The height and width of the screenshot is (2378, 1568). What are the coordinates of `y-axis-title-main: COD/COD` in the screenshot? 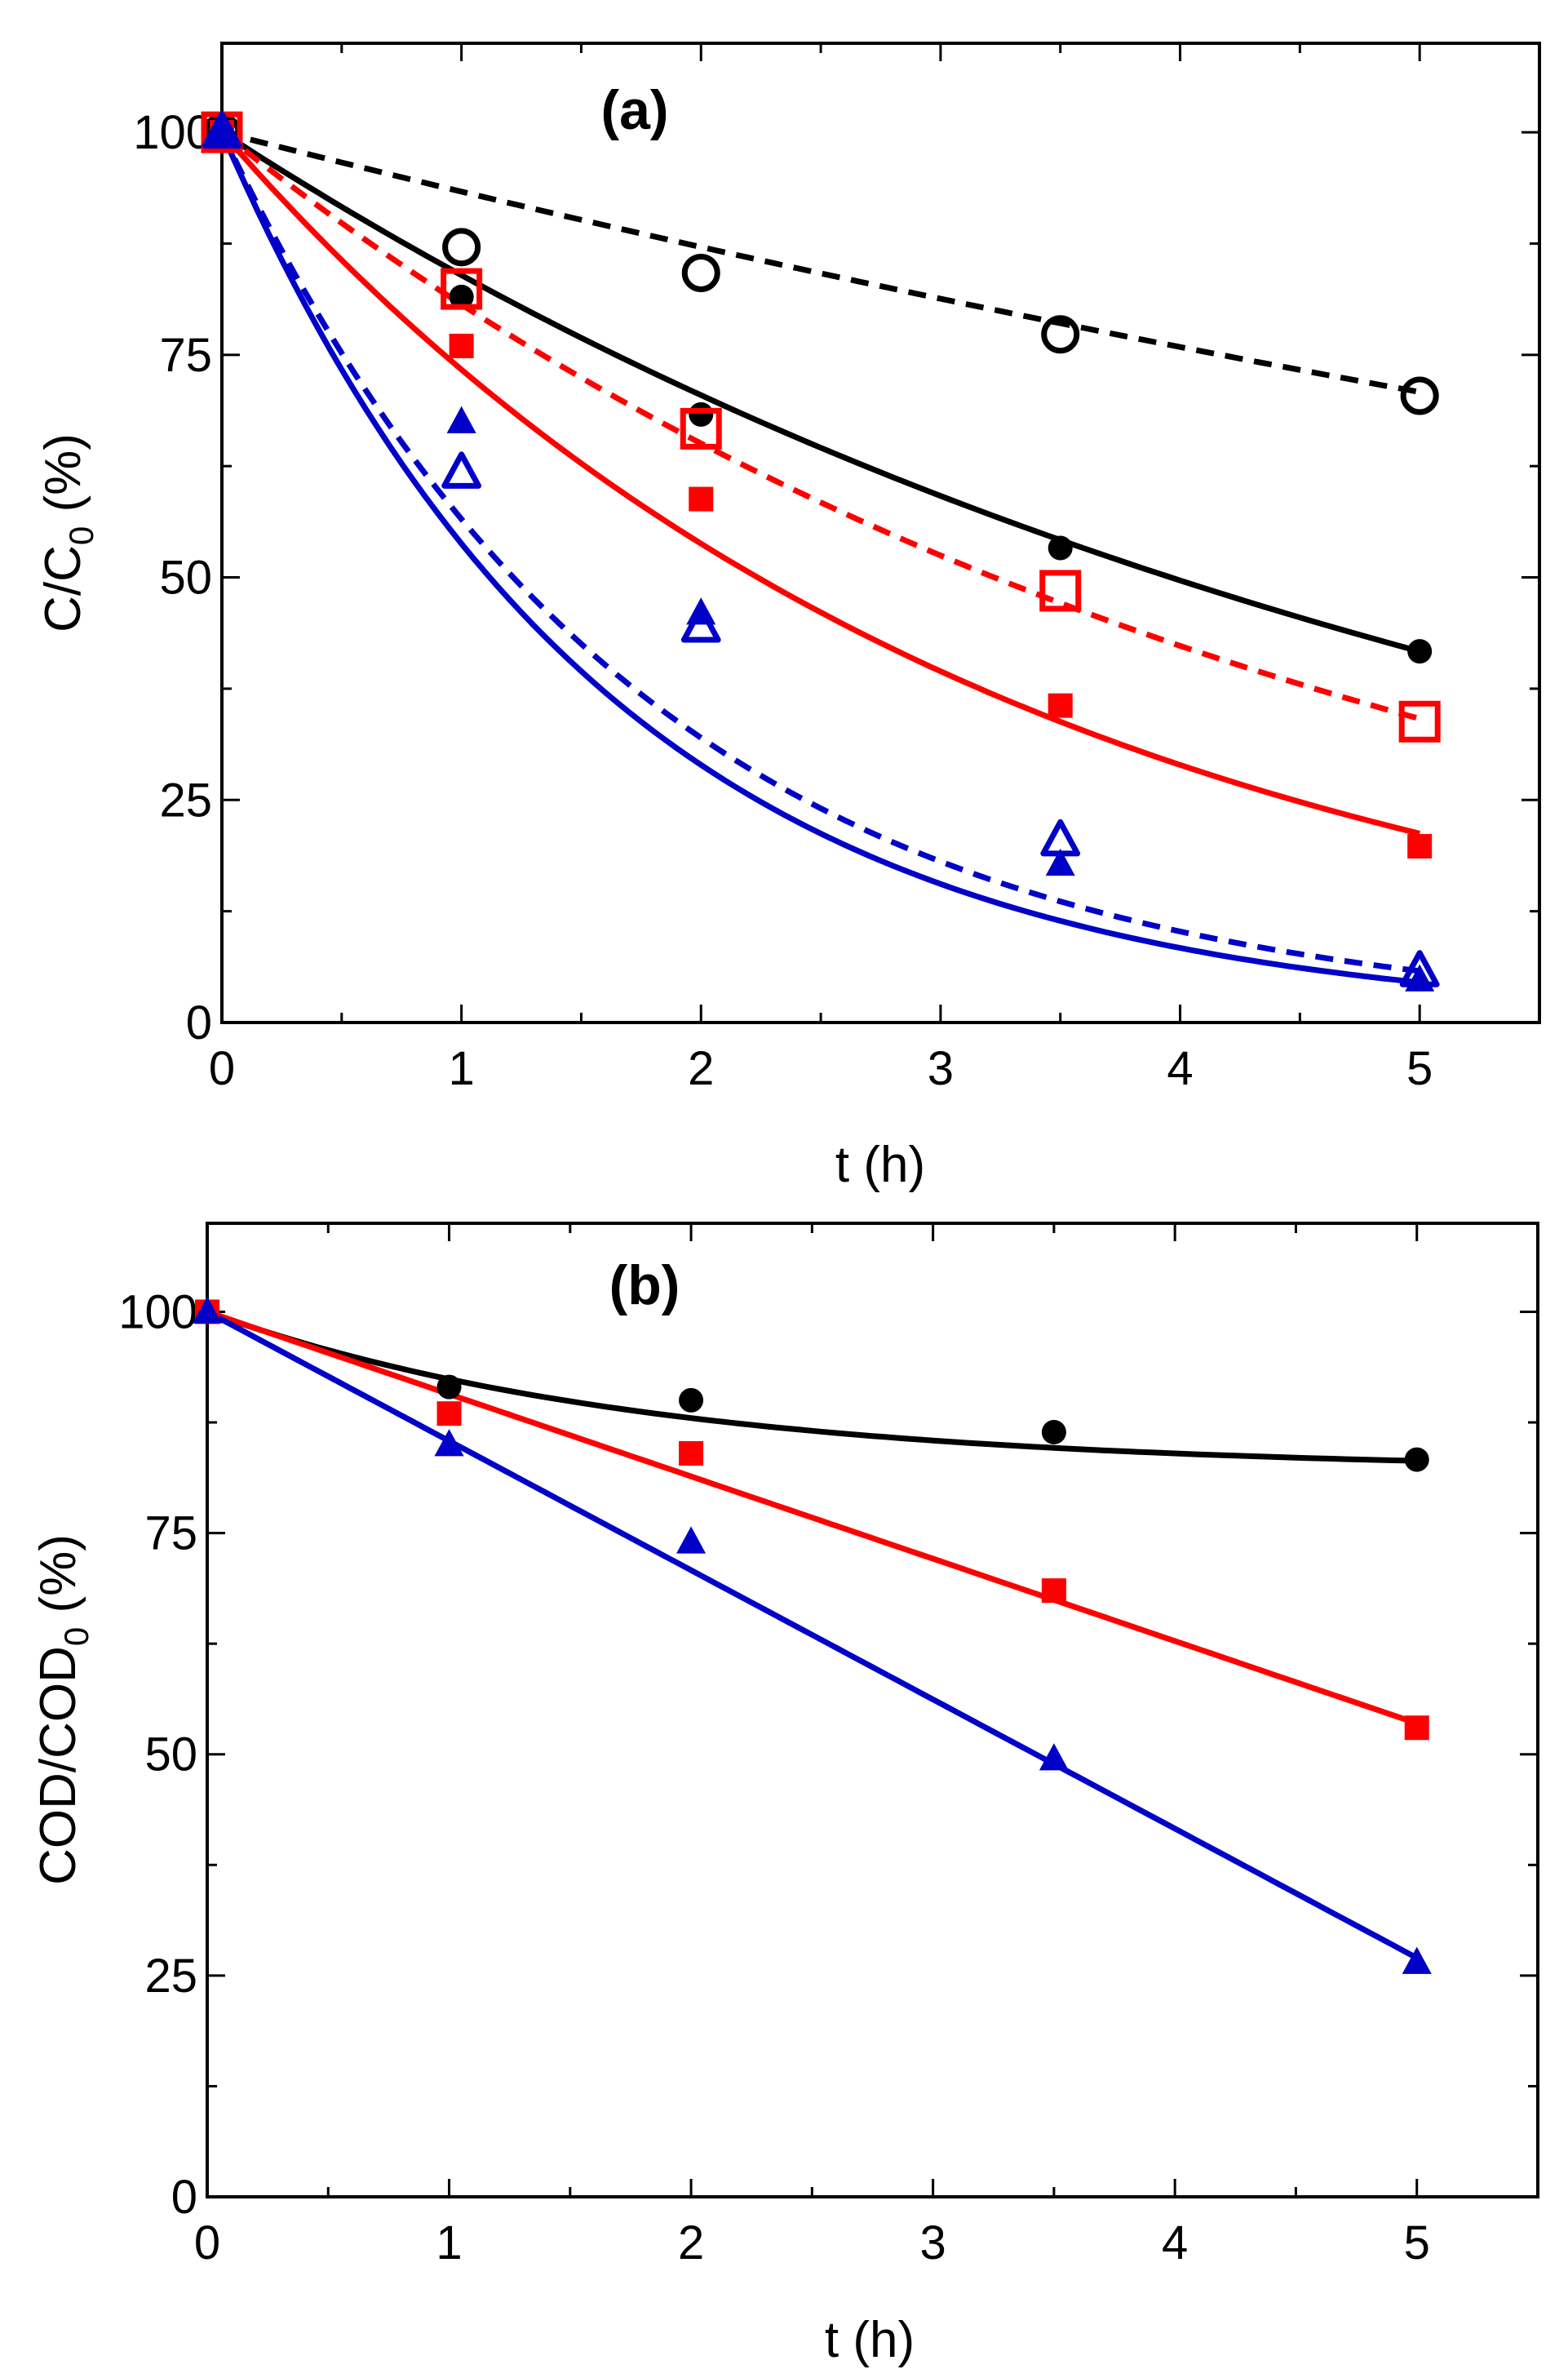 It's located at (58, 1765).